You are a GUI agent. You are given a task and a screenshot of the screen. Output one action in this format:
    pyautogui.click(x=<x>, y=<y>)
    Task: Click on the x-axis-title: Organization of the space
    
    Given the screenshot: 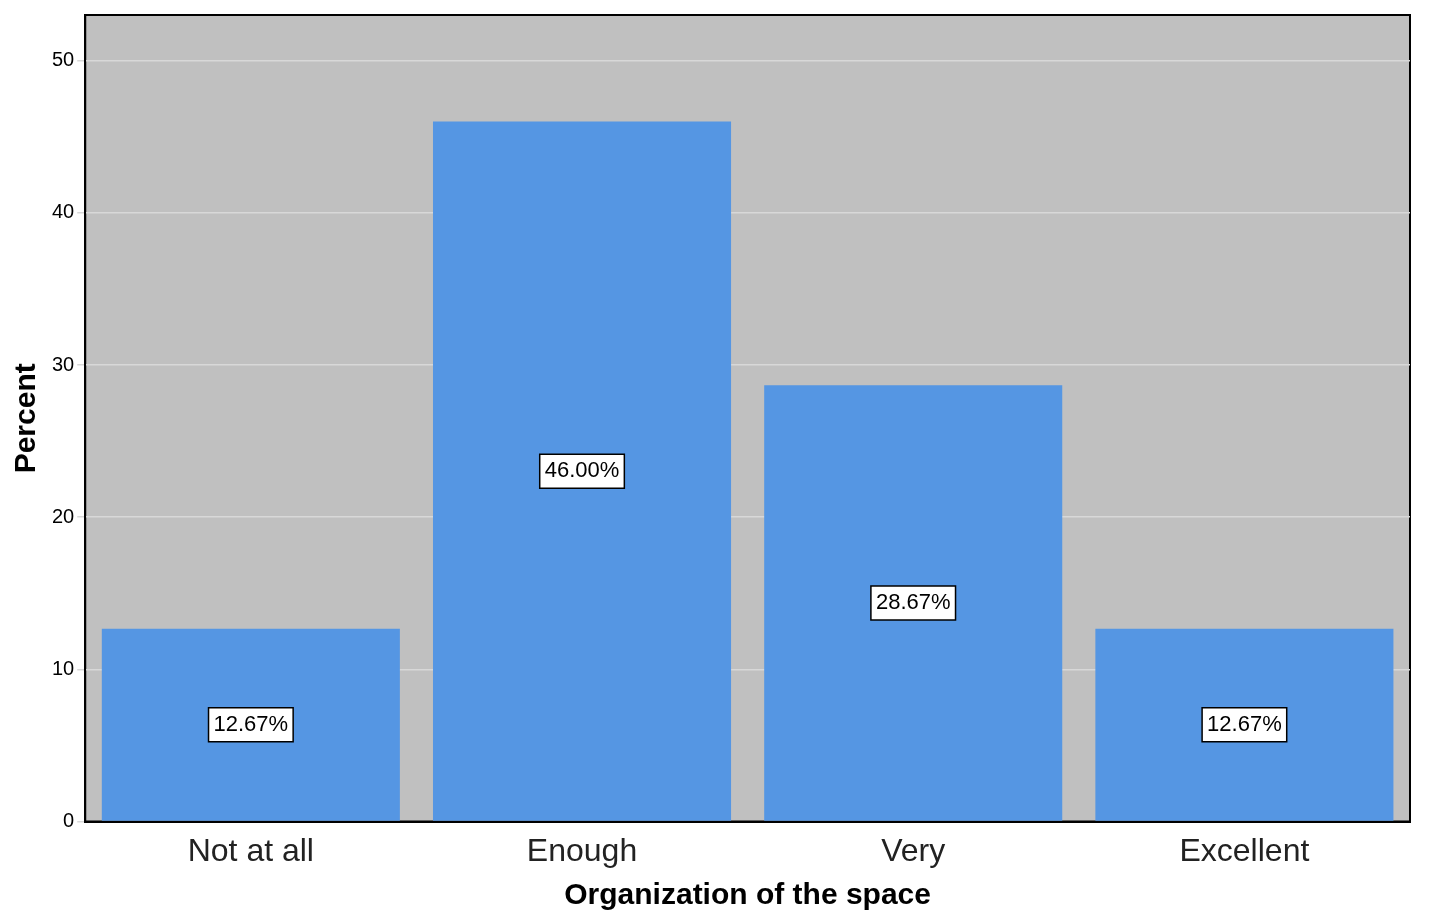 What is the action you would take?
    pyautogui.click(x=747, y=894)
    